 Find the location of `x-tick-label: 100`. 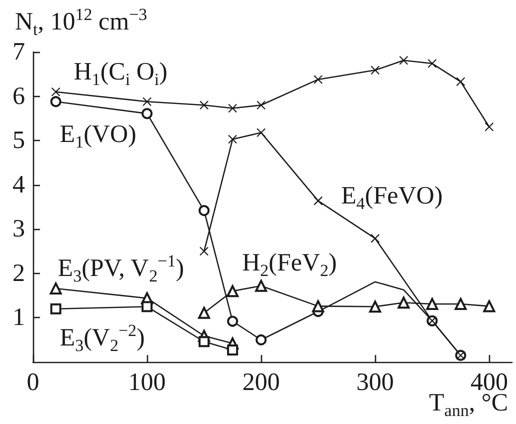

x-tick-label: 100 is located at coordinates (147, 382).